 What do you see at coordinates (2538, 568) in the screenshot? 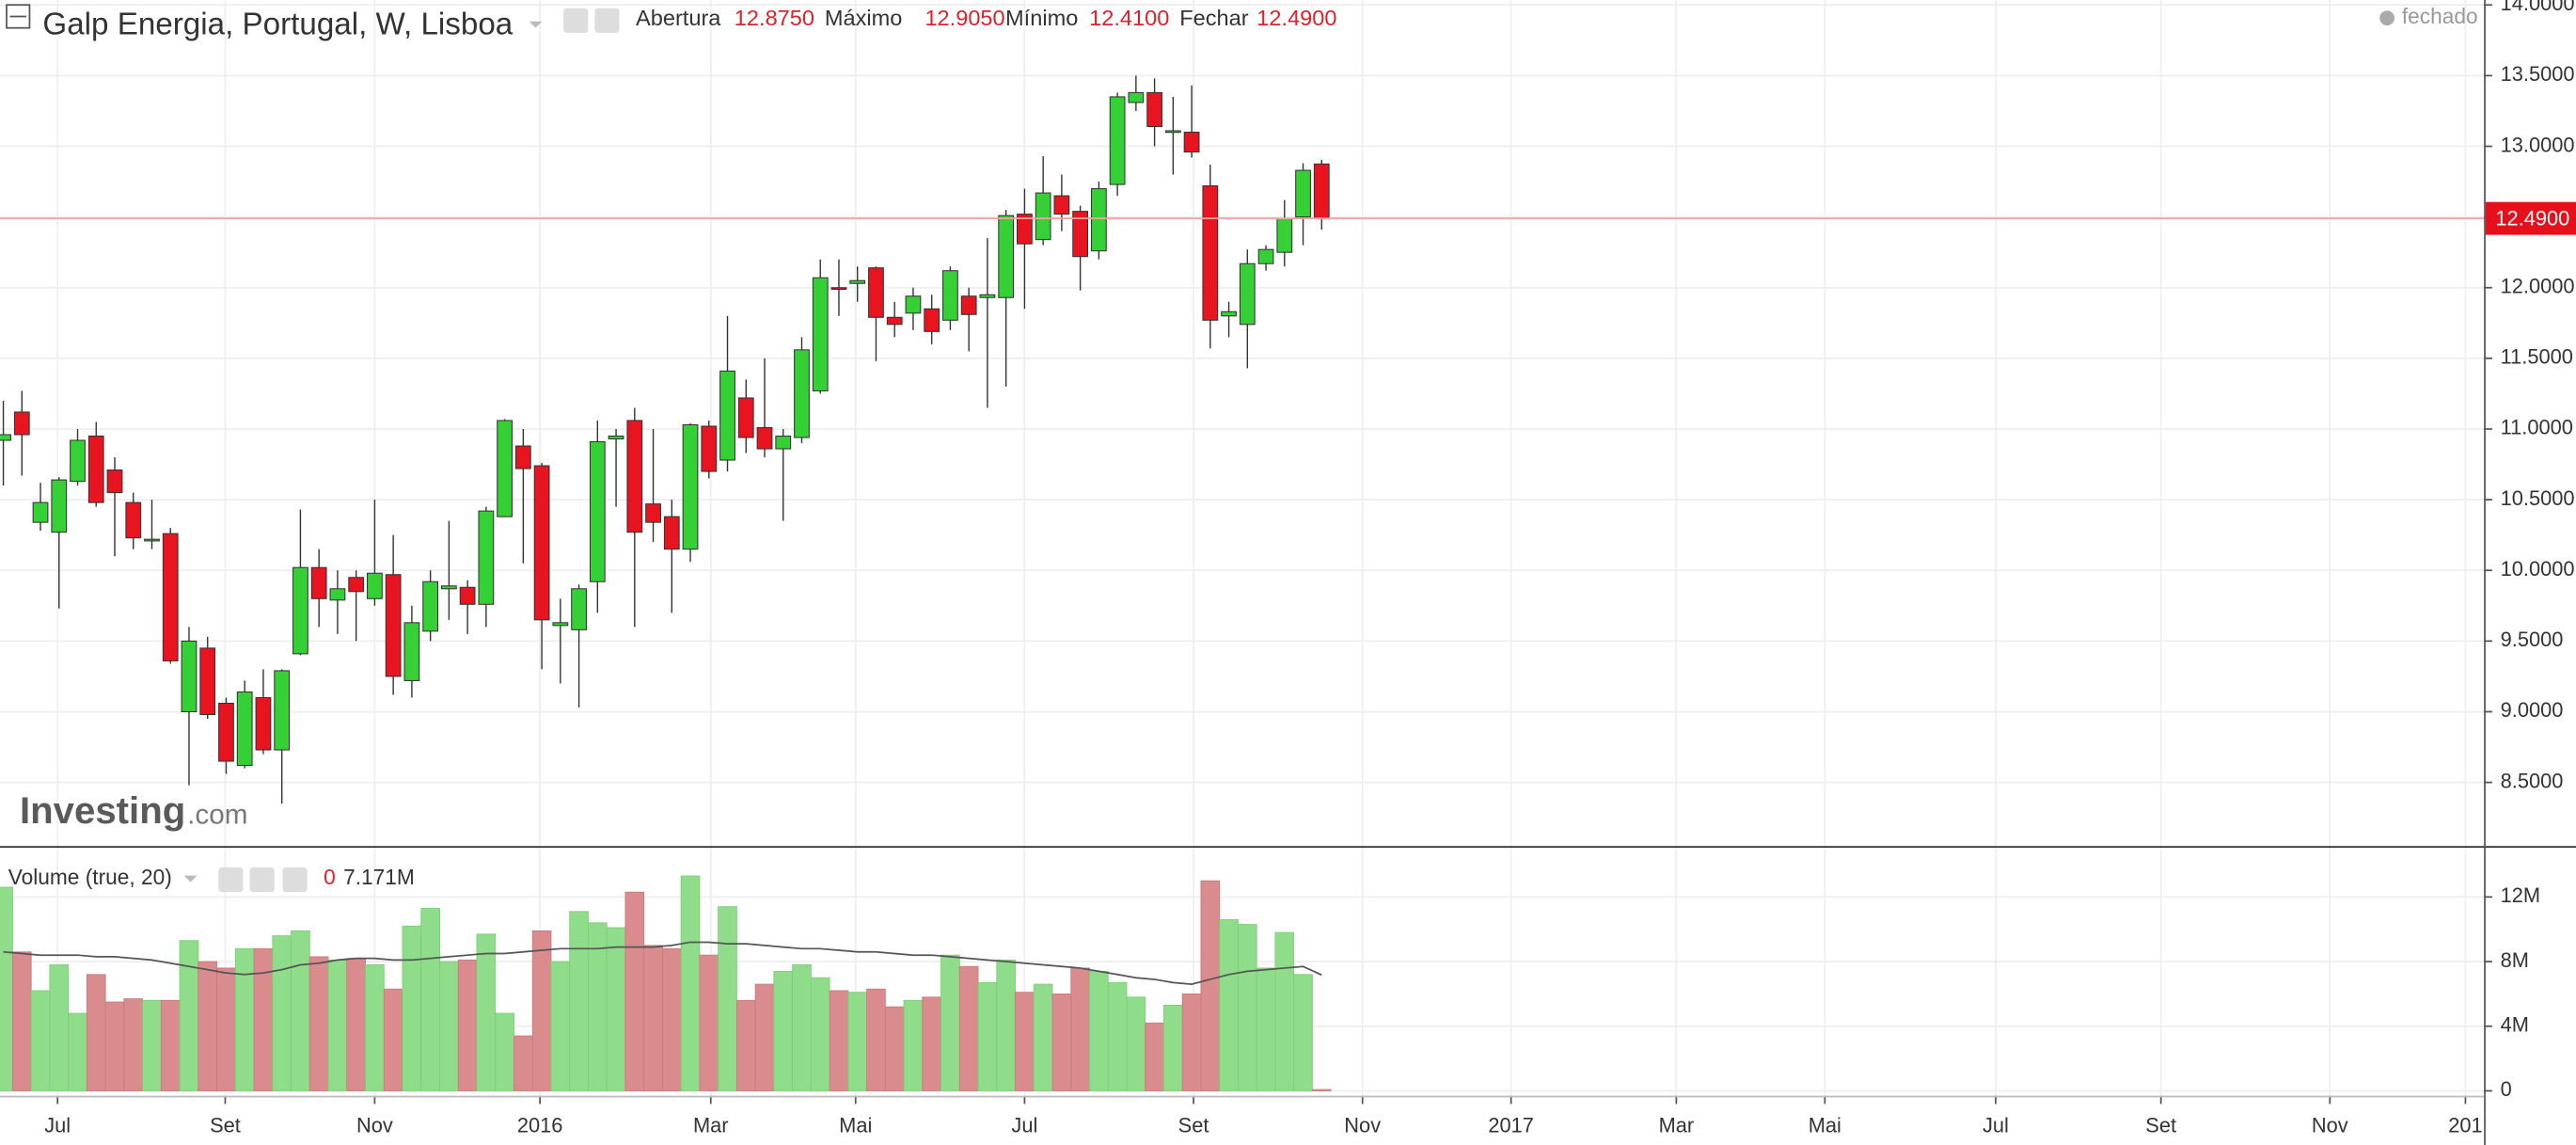
I see `y-tick-label: 10.0000` at bounding box center [2538, 568].